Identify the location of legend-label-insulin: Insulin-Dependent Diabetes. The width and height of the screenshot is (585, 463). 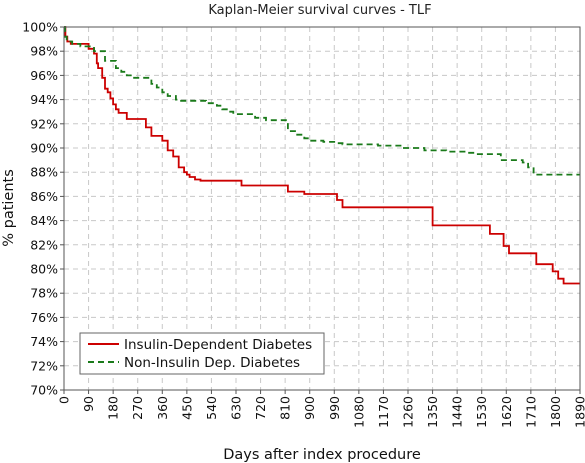
(218, 345).